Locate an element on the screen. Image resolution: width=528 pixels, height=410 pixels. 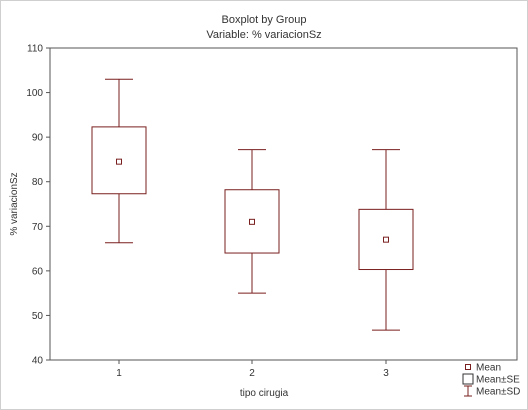
y-tick-label: 70 is located at coordinates (38, 227).